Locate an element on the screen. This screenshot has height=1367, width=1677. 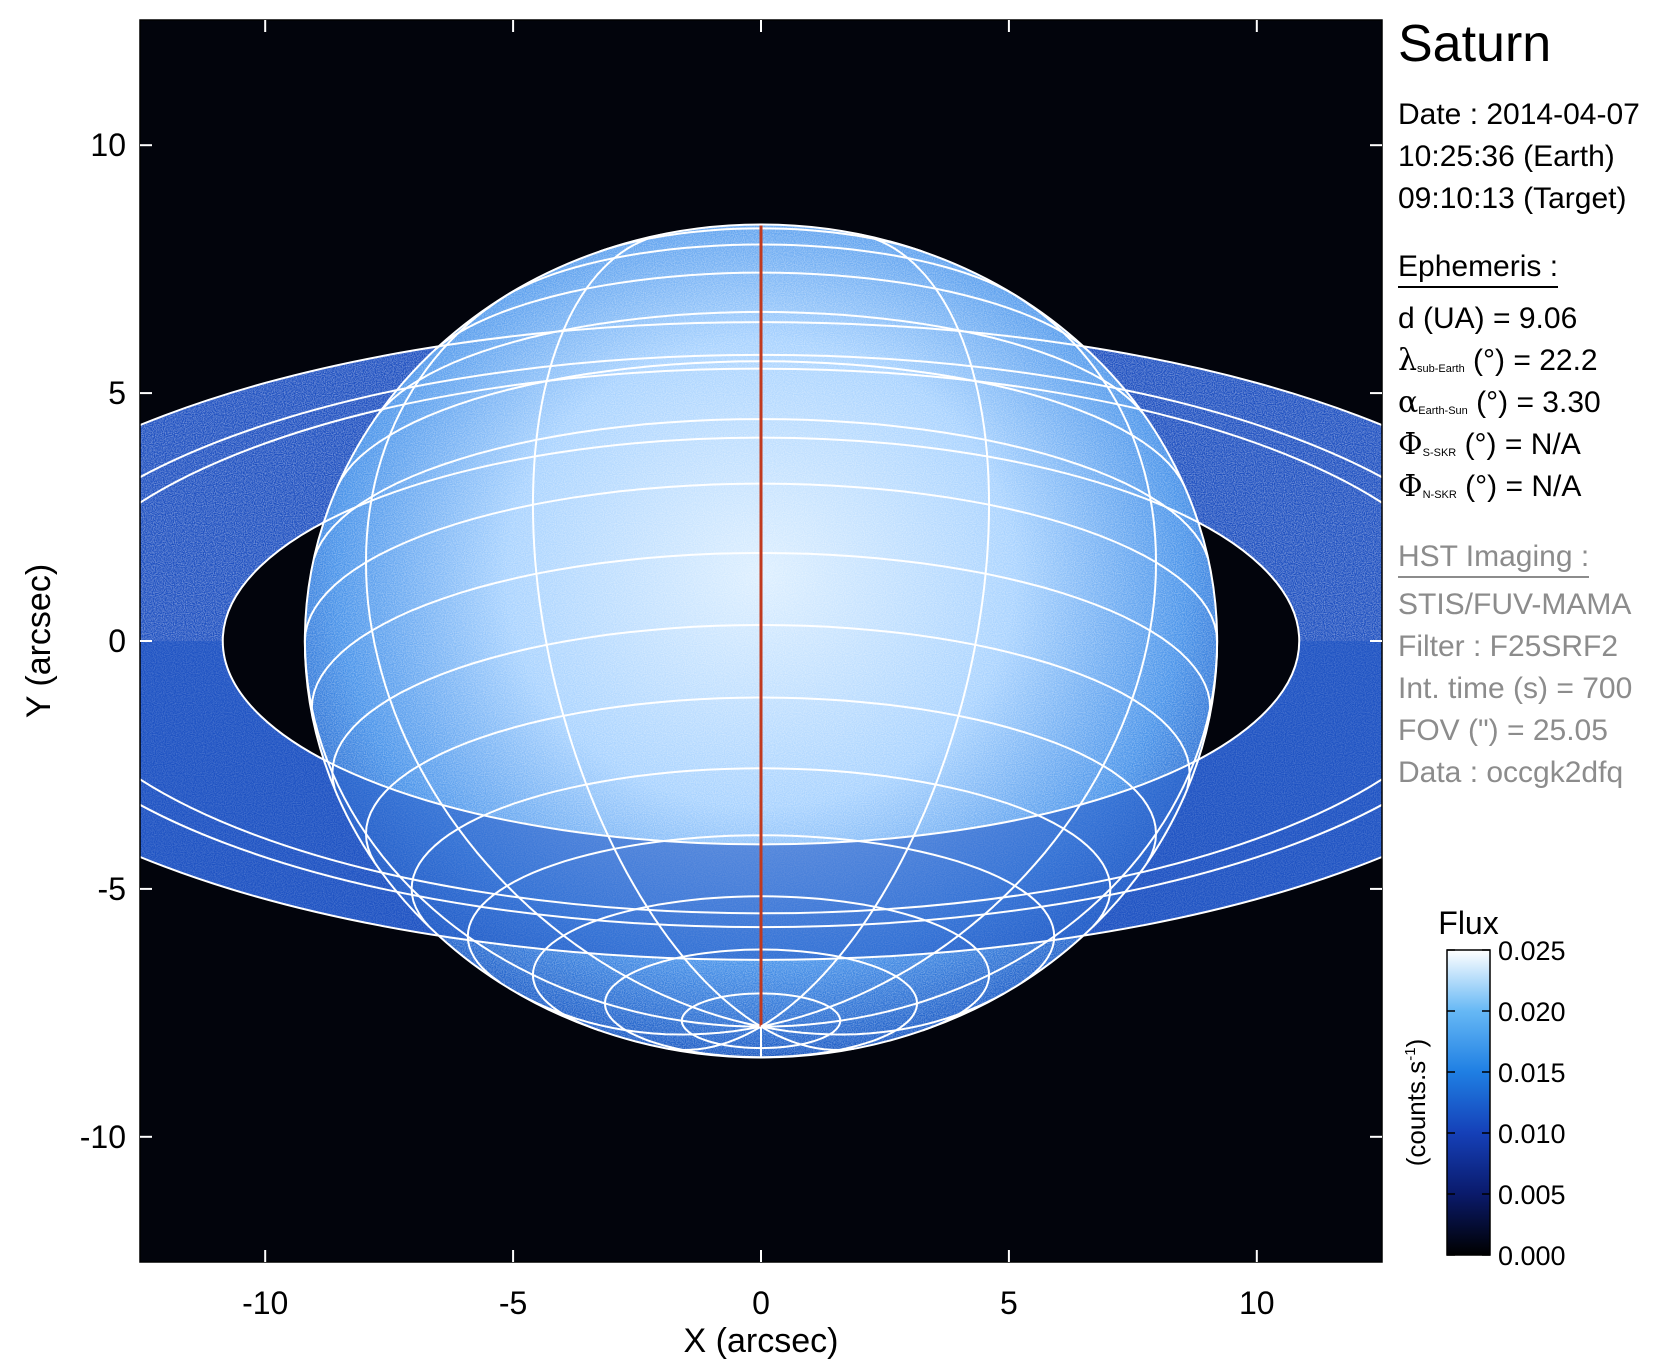
date-text: Date : 2014-04-07 is located at coordinates (1519, 114).